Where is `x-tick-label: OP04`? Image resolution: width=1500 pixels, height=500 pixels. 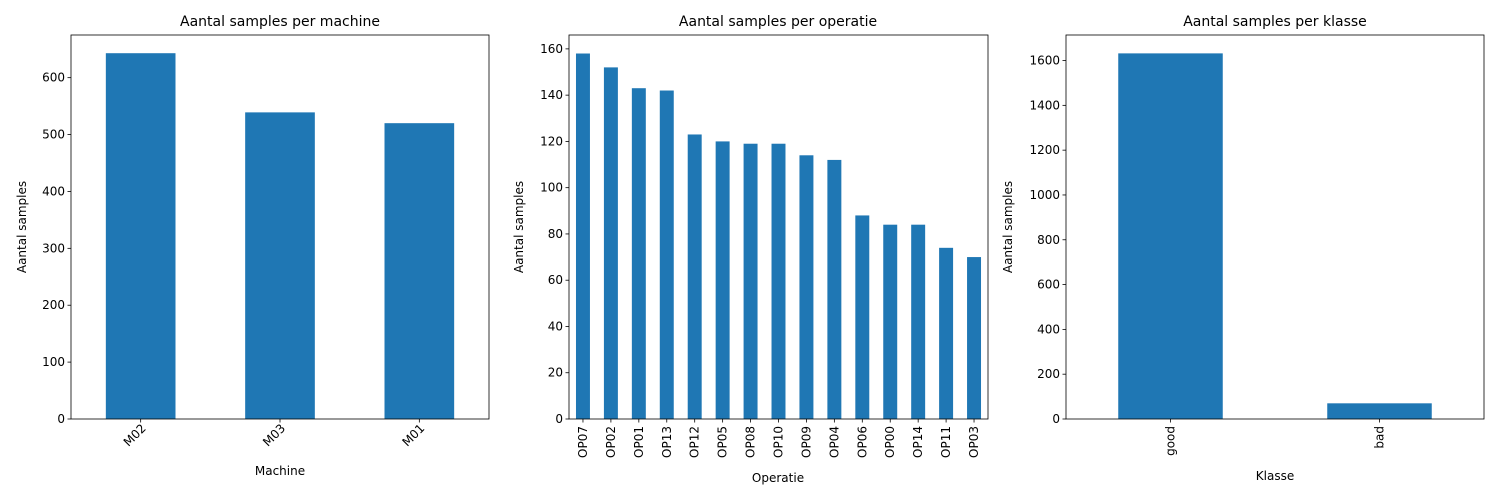 x-tick-label: OP04 is located at coordinates (834, 442).